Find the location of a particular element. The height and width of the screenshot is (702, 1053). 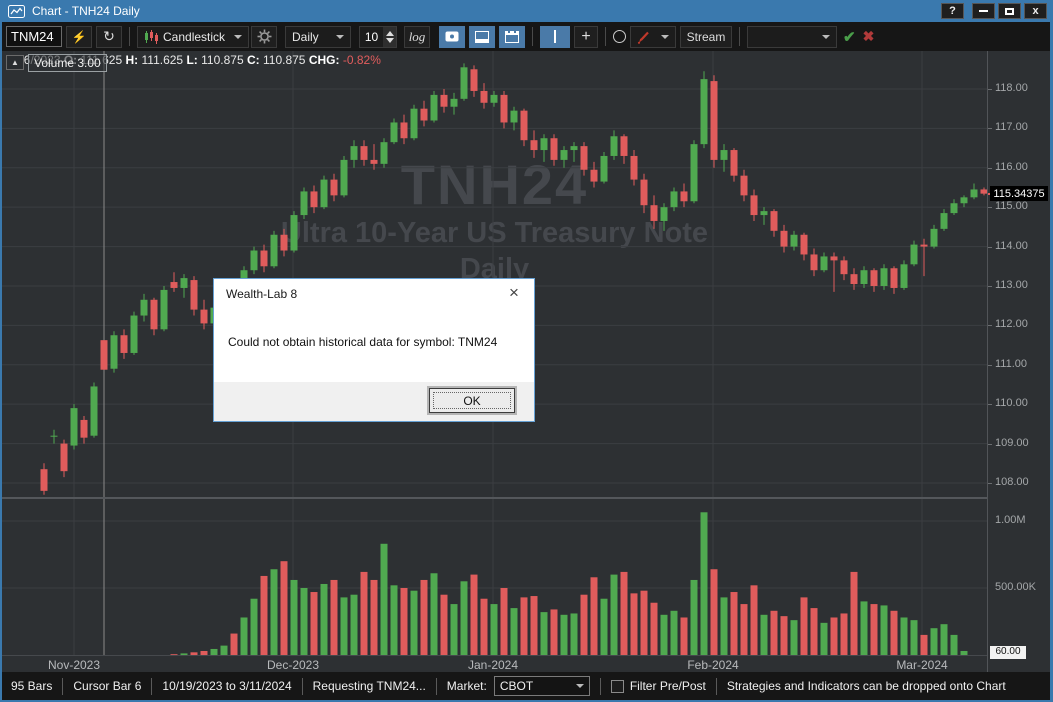

chart-style-value: Candlestick is located at coordinates (194, 36).